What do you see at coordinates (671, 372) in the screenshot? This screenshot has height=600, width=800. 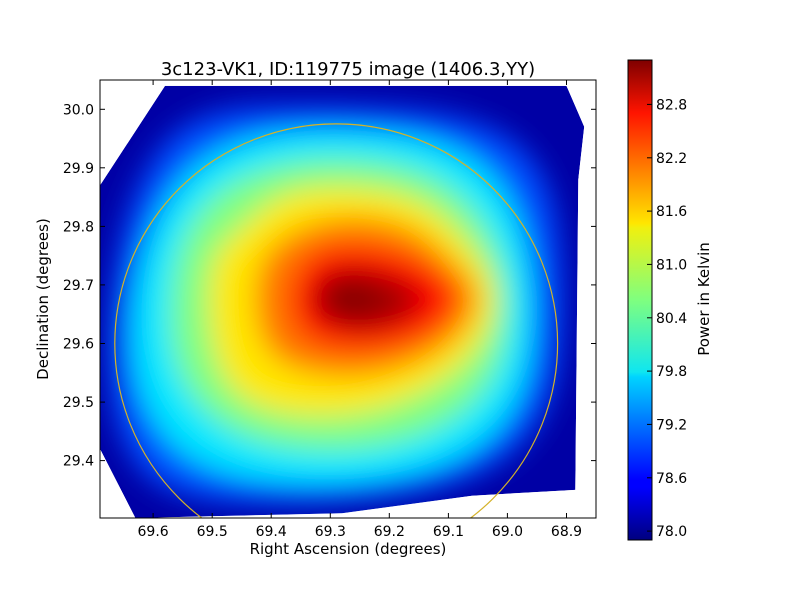 I see `colorbar-tick-label: 79.8` at bounding box center [671, 372].